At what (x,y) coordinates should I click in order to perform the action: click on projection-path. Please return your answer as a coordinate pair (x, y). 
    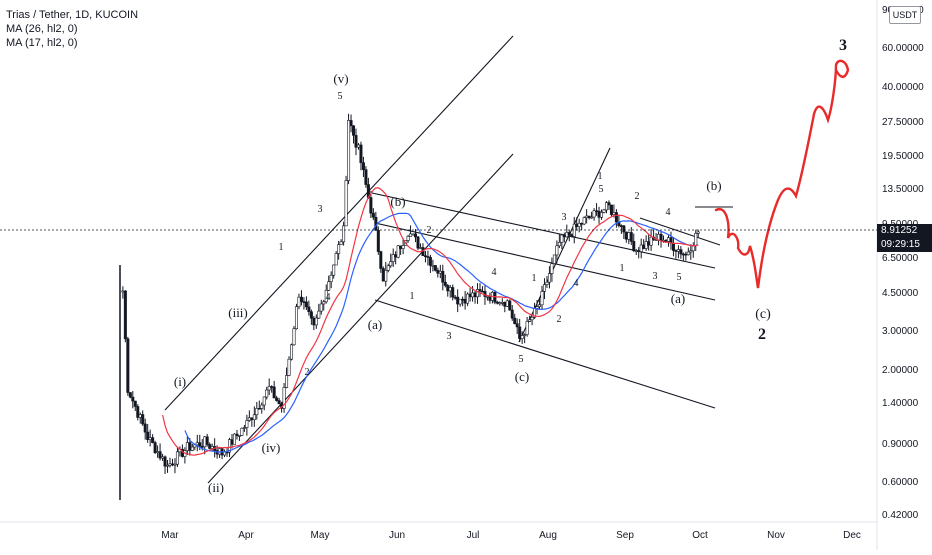
    Looking at the image, I should click on (782, 174).